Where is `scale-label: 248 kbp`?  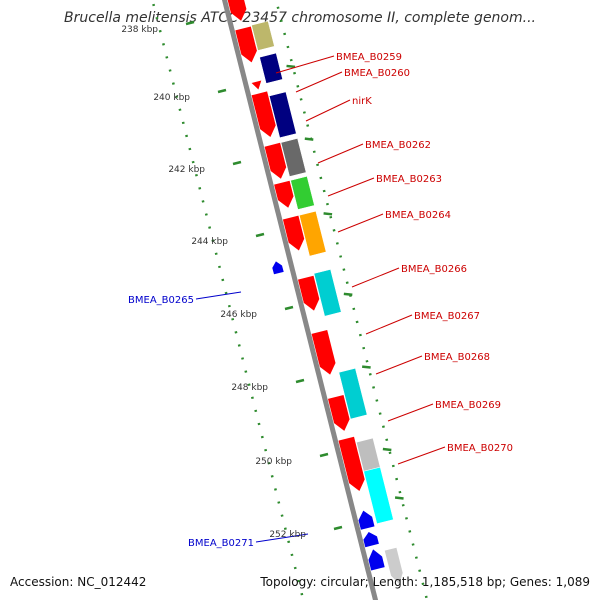 scale-label: 248 kbp is located at coordinates (249, 388).